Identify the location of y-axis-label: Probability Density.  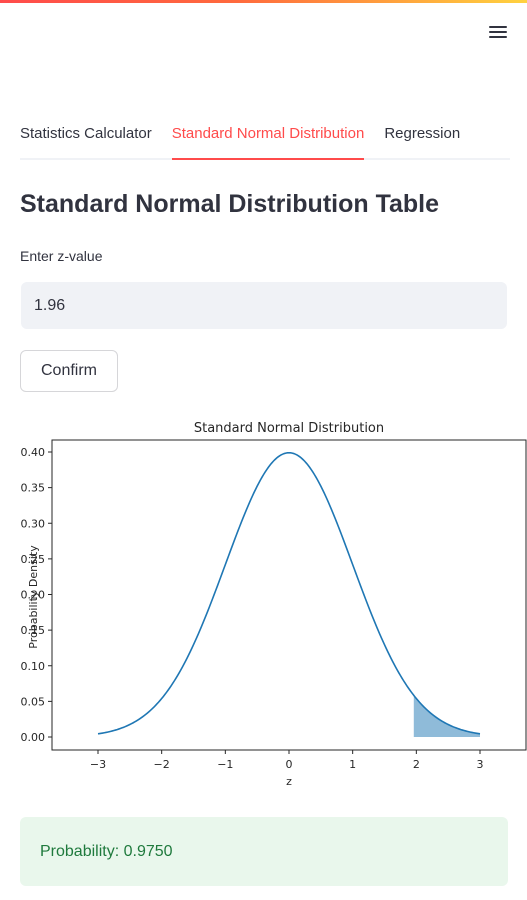
(33, 597).